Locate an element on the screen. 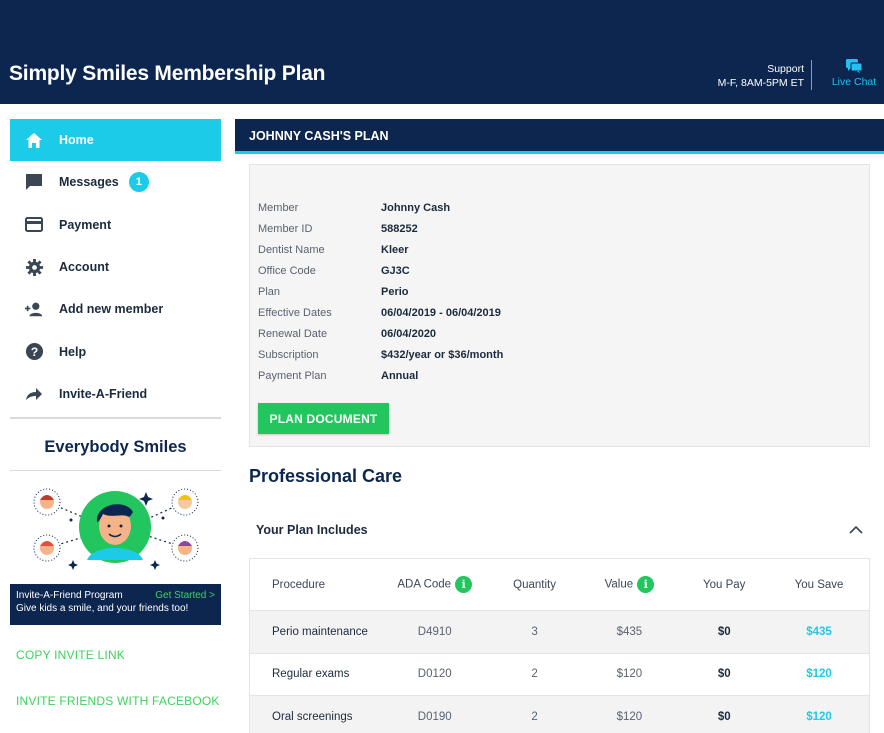 The image size is (884, 733). column-header-ada: ADA Code i is located at coordinates (435, 584).